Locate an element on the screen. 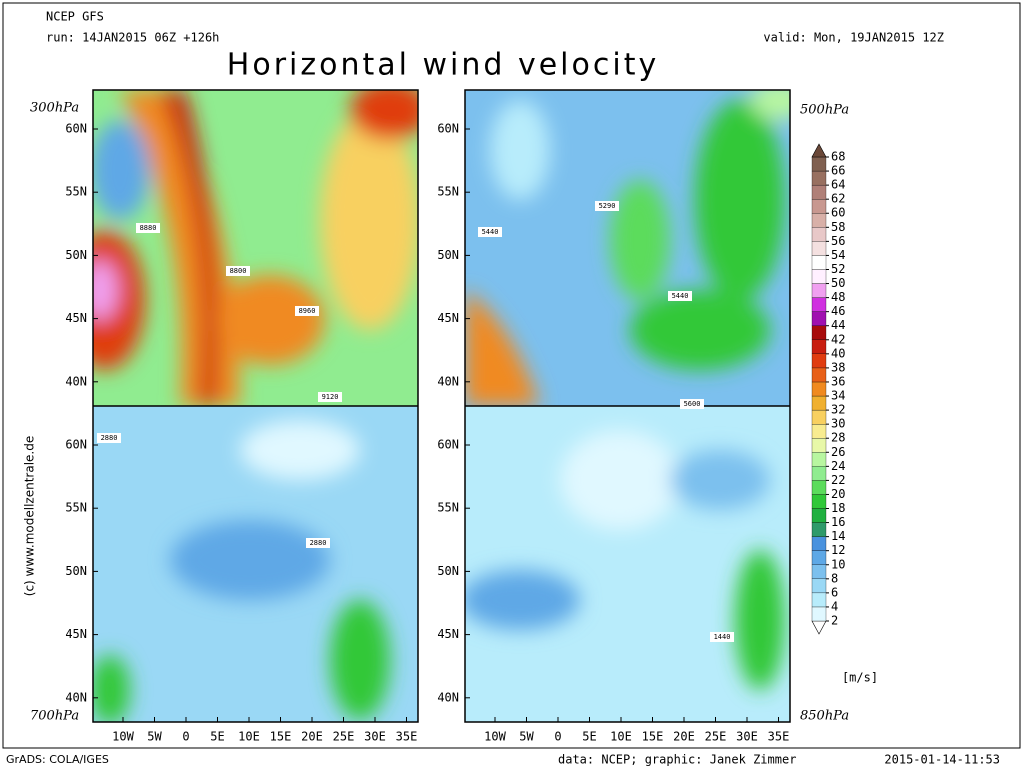 The image size is (1024, 768). colorbar-label: 36 is located at coordinates (838, 381).